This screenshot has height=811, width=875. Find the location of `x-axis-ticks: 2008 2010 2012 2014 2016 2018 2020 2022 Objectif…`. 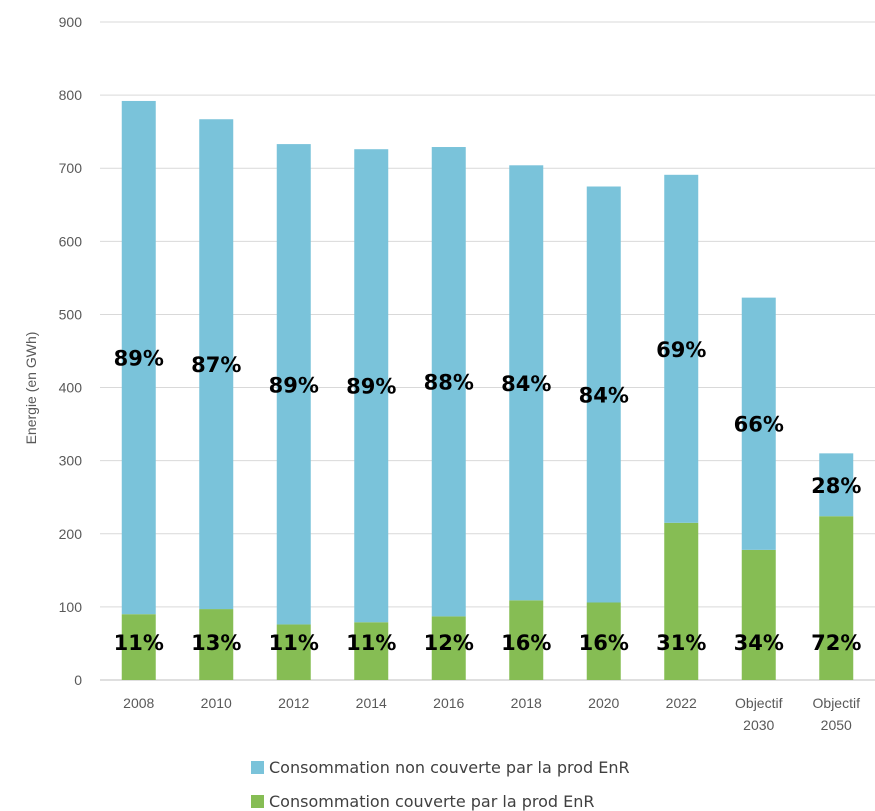

x-axis-ticks: 2008 2010 2012 2014 2016 2018 2020 2022 Objectif… is located at coordinates (491, 714).